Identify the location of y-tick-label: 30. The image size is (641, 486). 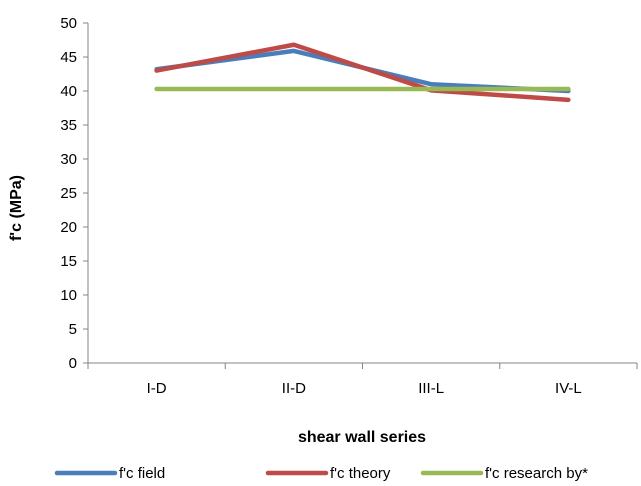
(68, 159).